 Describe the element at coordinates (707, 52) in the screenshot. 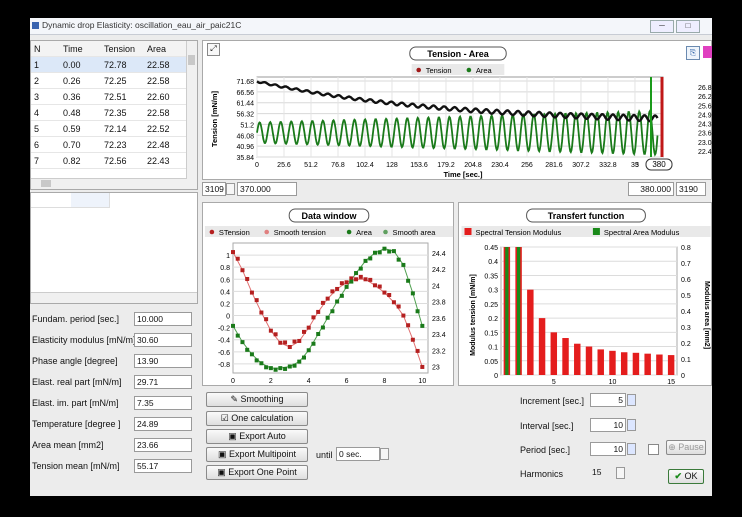

I see `export-image-icon` at that location.